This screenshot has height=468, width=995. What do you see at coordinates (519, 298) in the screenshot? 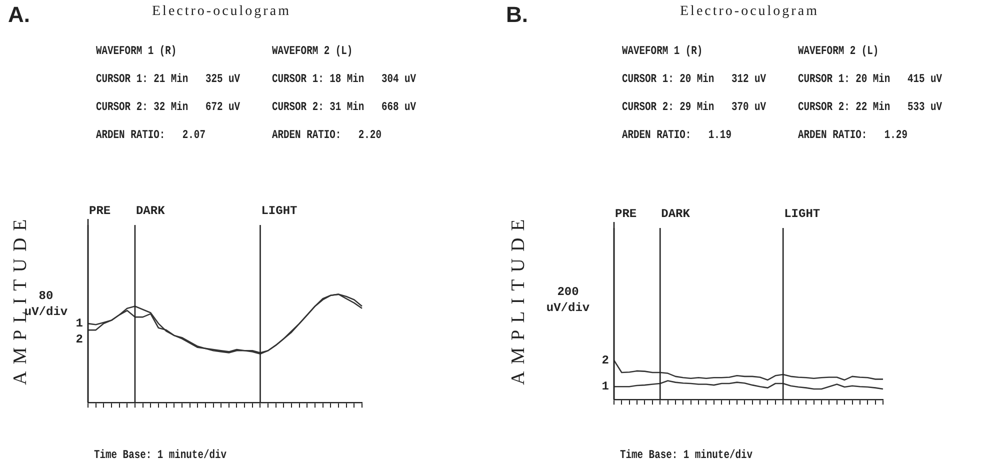
I see `y-axis-title: AMPLITUDE` at bounding box center [519, 298].